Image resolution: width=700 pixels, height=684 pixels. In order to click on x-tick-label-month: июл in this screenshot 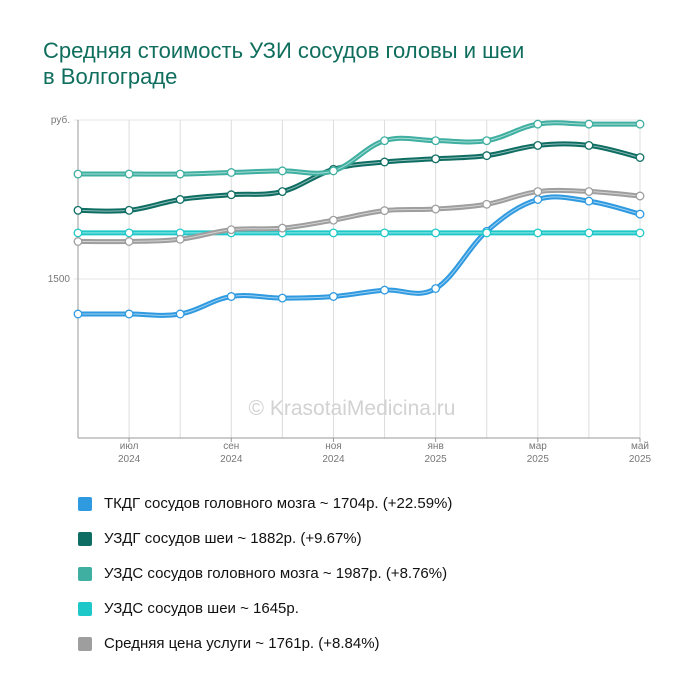, I will do `click(129, 446)`.